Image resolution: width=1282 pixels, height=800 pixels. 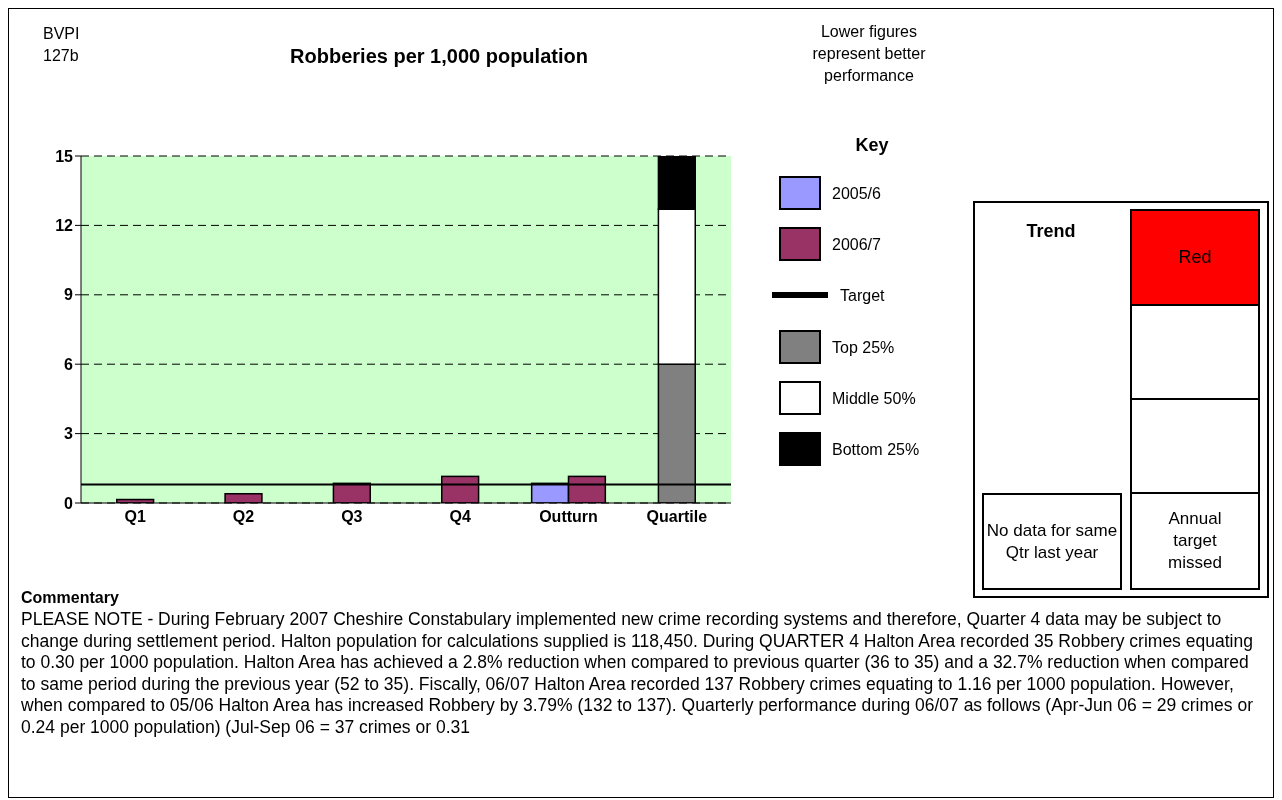 I want to click on text: Annual target missed, so click(x=1195, y=541).